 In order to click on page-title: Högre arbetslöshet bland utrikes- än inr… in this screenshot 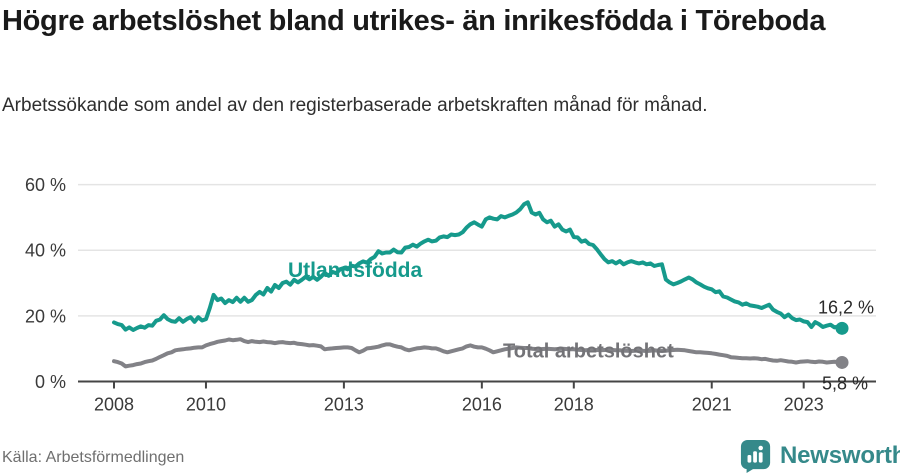, I will do `click(414, 21)`.